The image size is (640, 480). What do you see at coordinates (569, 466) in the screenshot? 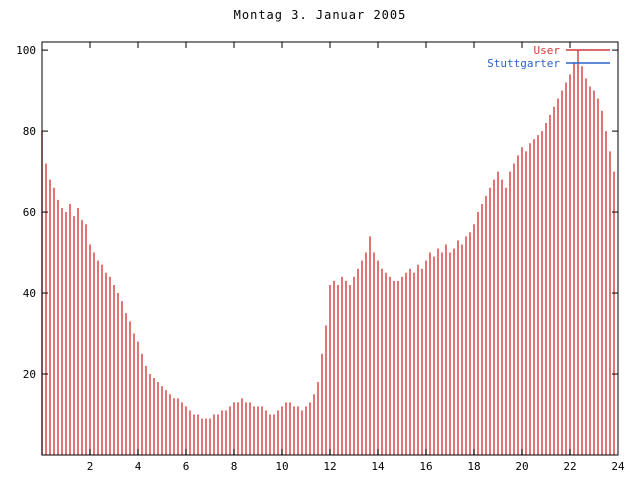
I see `x-tick-label: 22` at bounding box center [569, 466].